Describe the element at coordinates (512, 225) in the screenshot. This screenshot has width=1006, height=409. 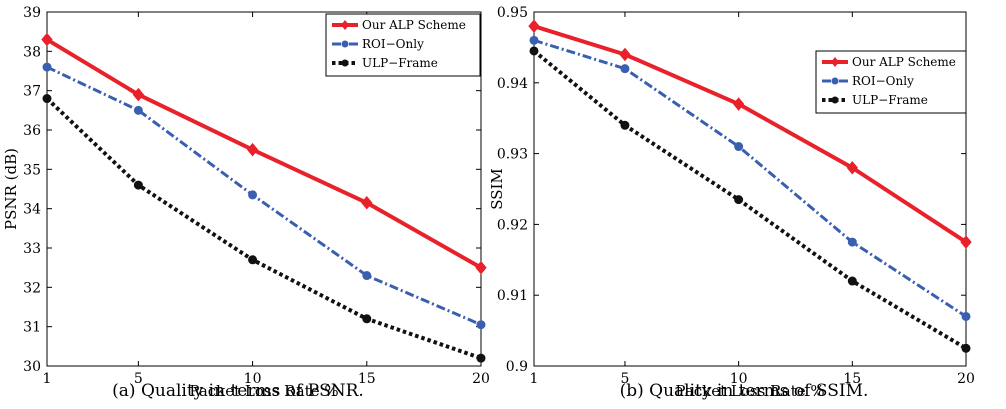
I see `y-tick-label: 0.92` at that location.